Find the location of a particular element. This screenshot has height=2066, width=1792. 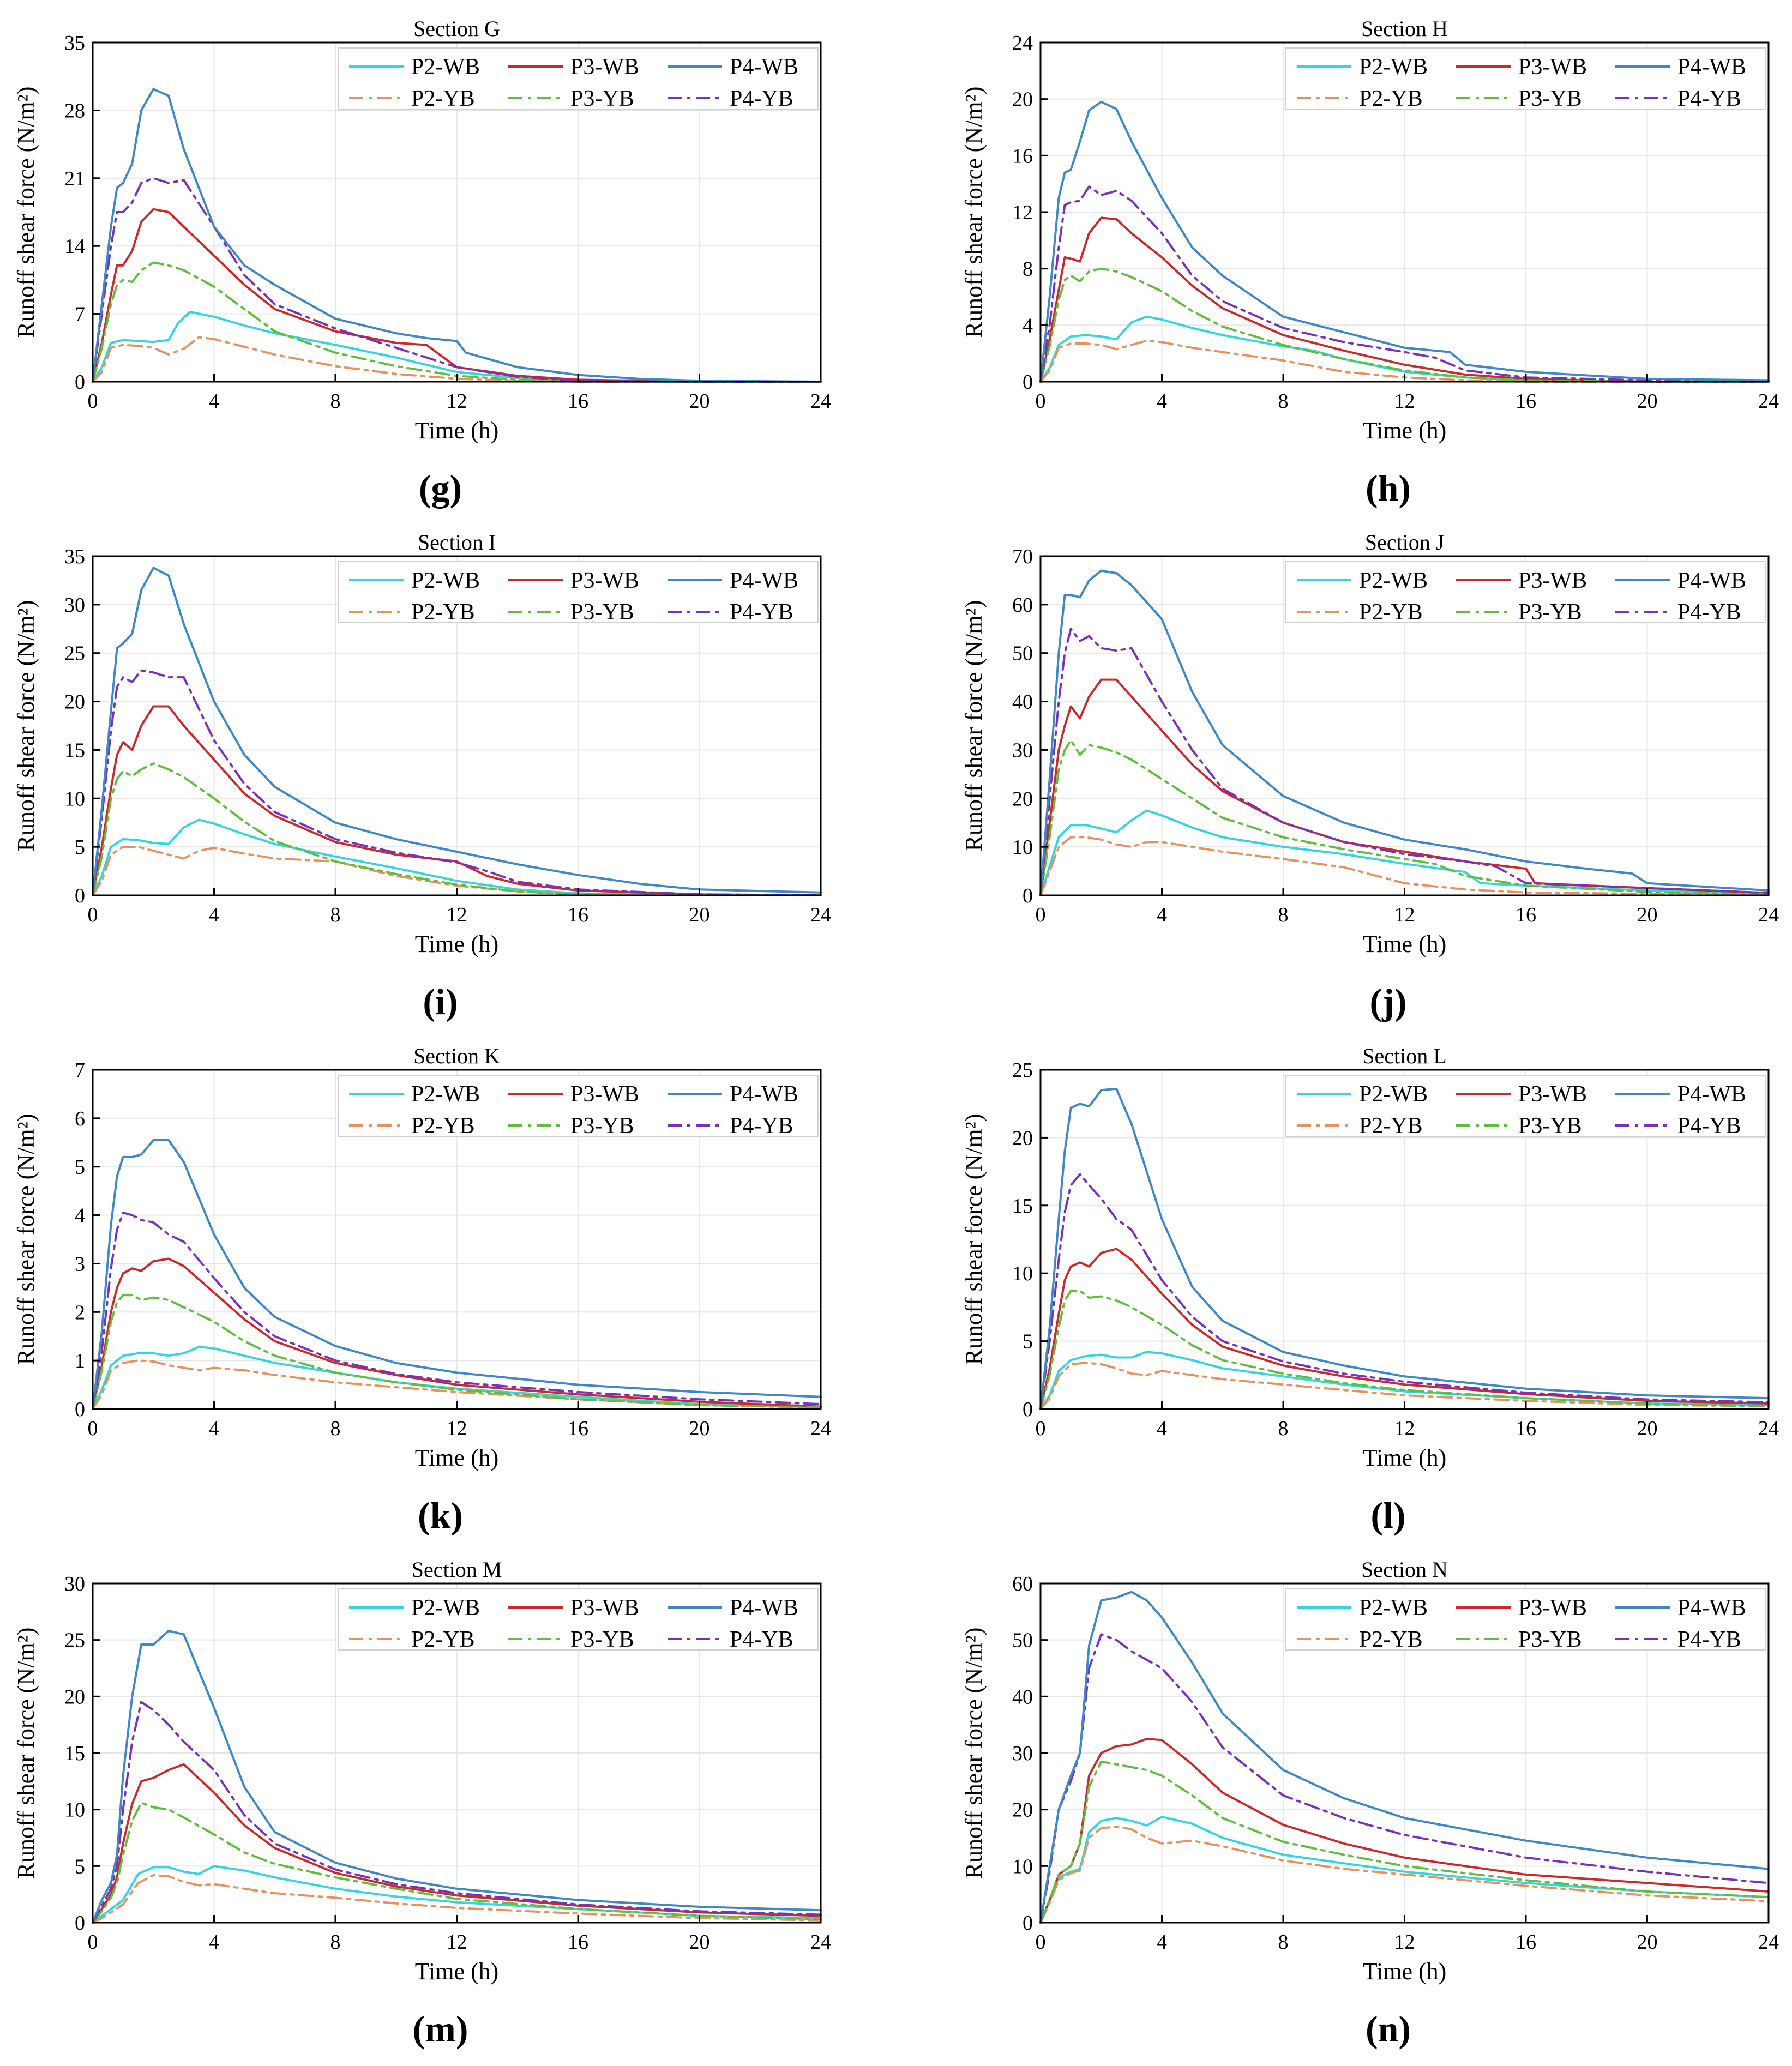

panel-m-legend-label-p3-wb: P3-WB is located at coordinates (604, 1608).